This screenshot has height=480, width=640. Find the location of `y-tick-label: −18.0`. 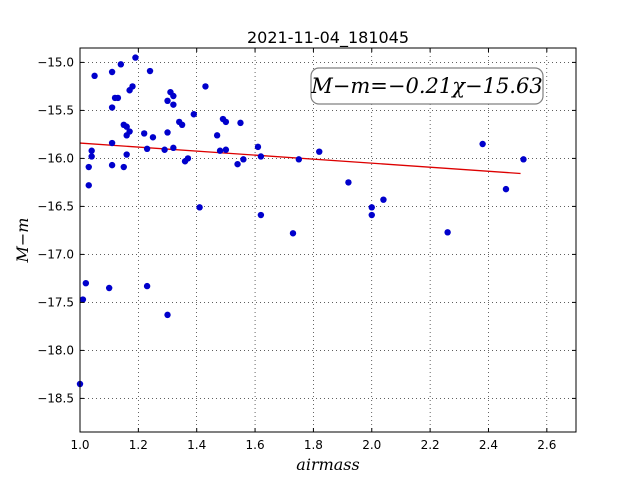

y-tick-label: −18.0 is located at coordinates (55, 350).